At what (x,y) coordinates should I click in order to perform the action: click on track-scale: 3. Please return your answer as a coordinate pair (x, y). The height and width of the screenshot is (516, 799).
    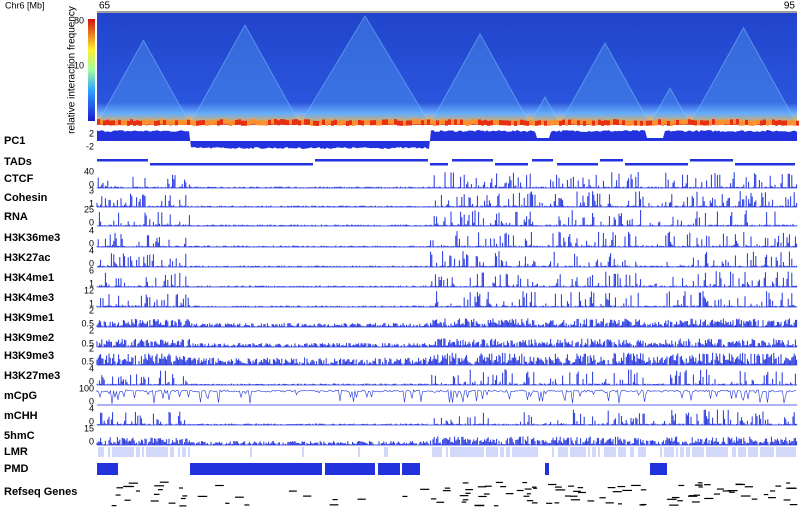
    Looking at the image, I should click on (91, 190).